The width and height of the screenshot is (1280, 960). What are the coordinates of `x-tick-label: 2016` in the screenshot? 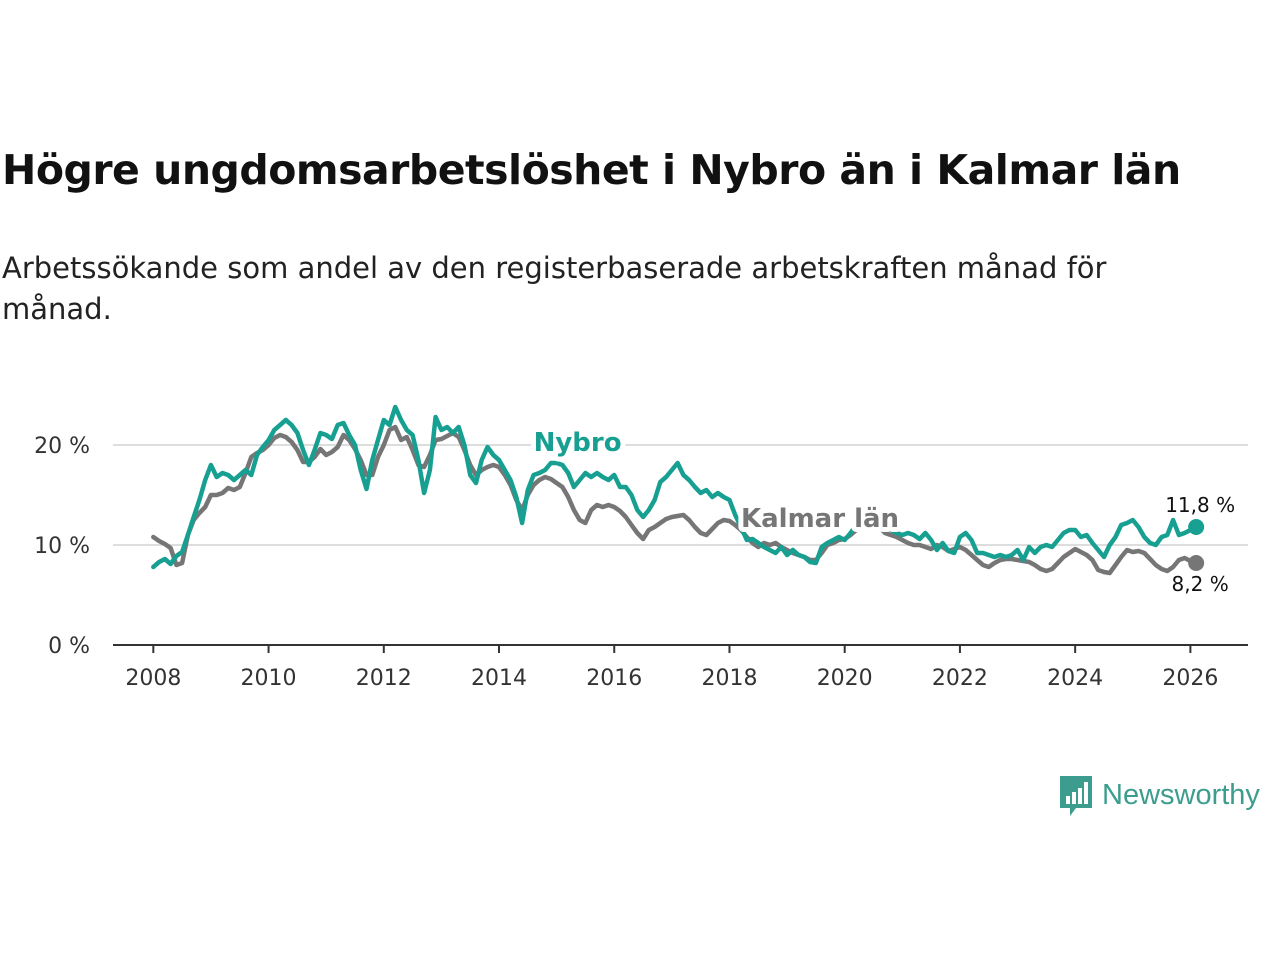 It's located at (614, 678).